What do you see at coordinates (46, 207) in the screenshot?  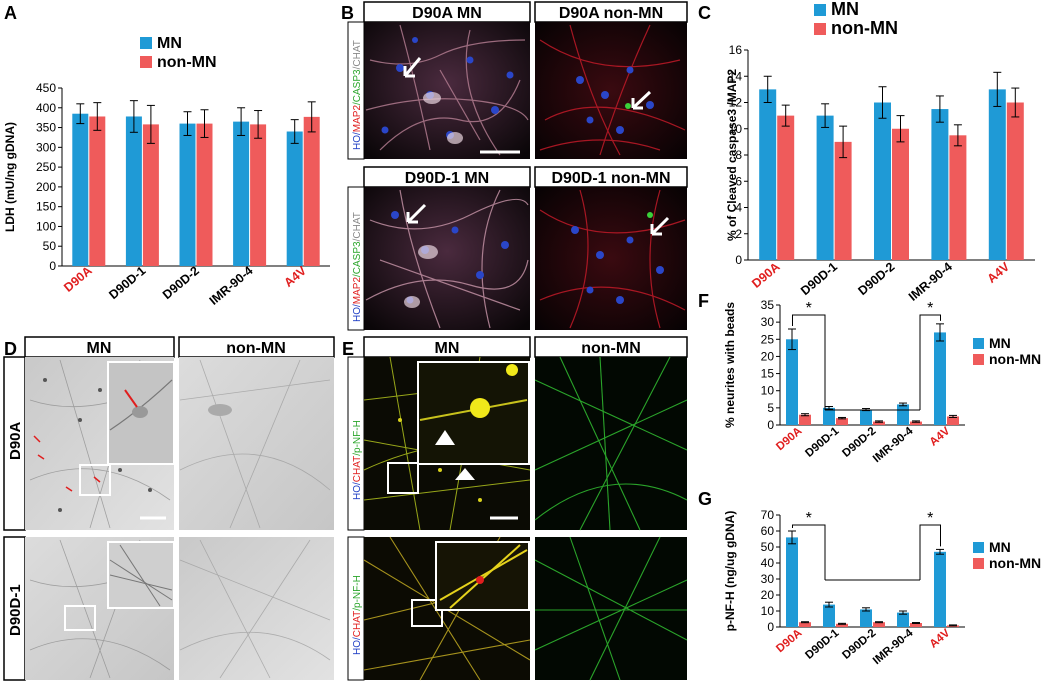 I see `y-tick-label: 150` at bounding box center [46, 207].